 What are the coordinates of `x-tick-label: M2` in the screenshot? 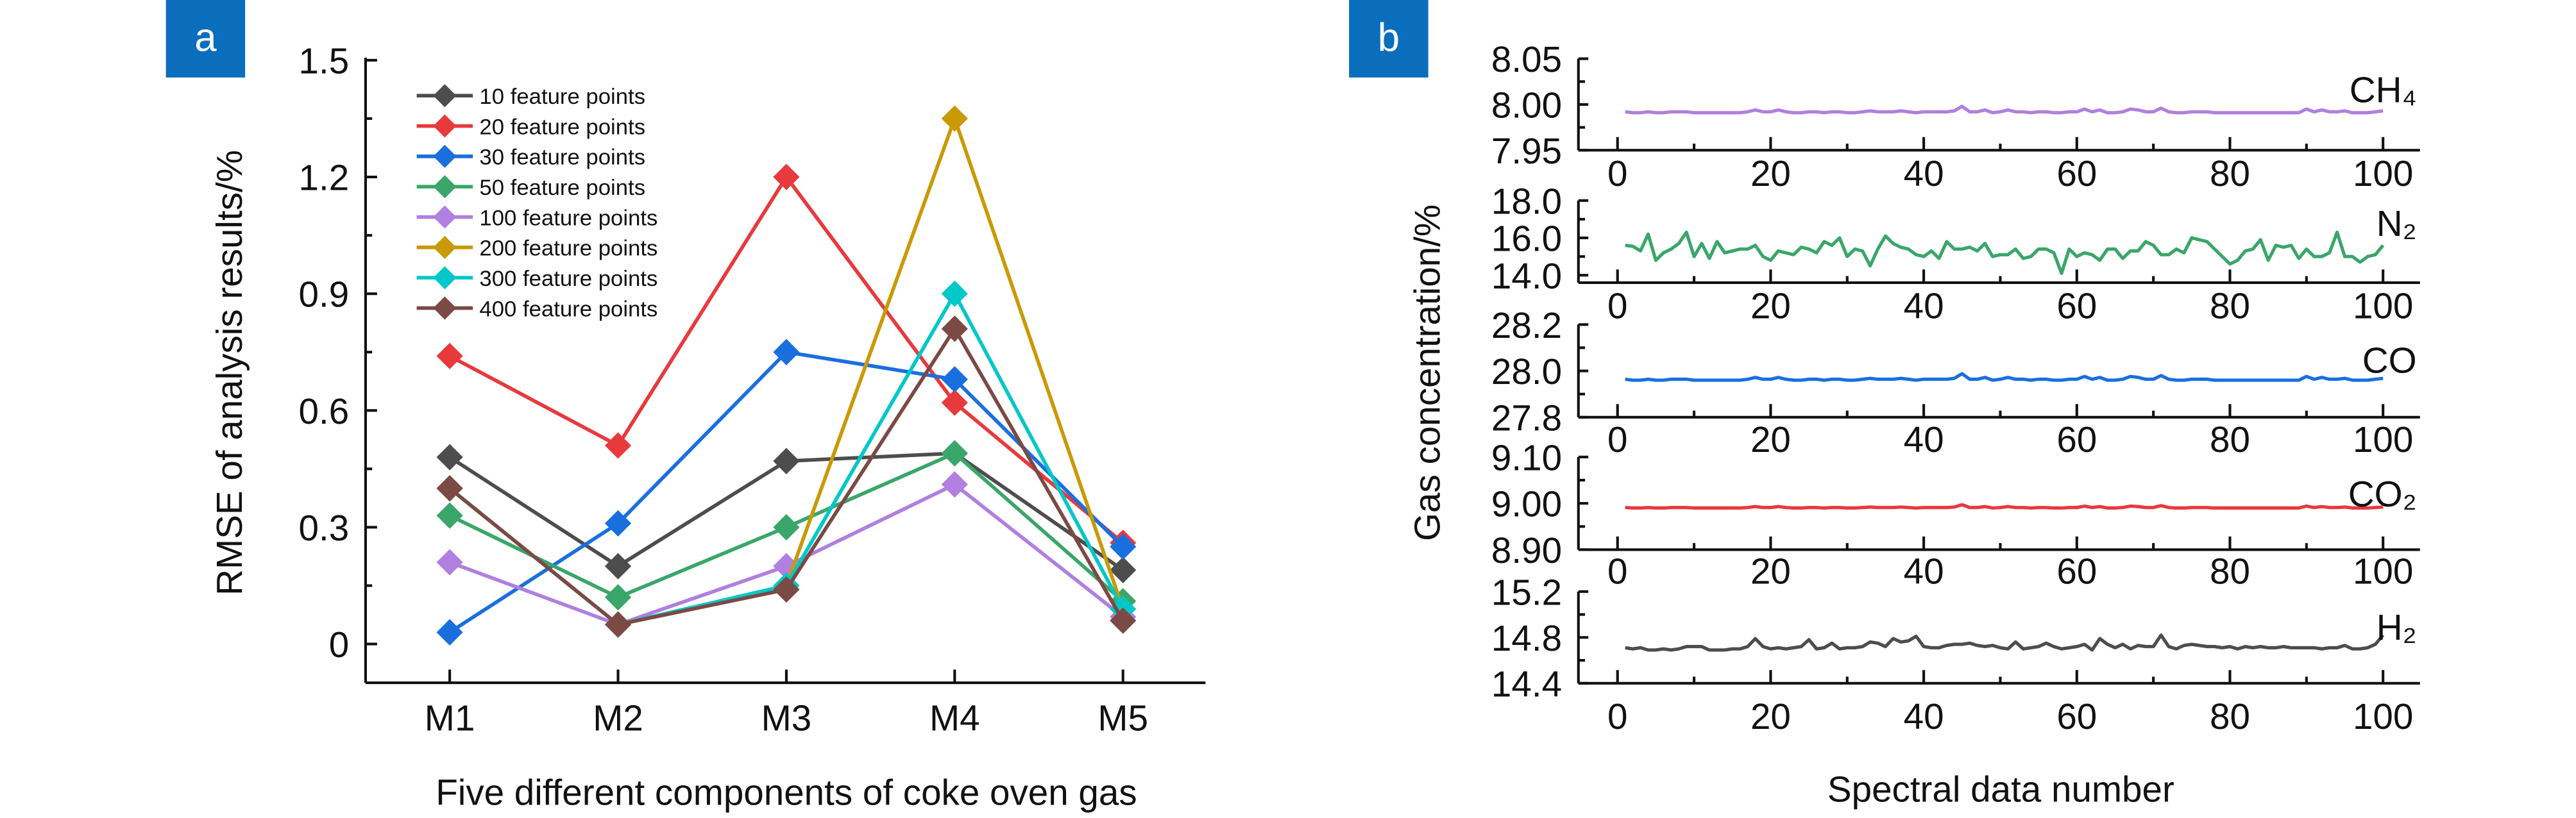 It's located at (618, 718).